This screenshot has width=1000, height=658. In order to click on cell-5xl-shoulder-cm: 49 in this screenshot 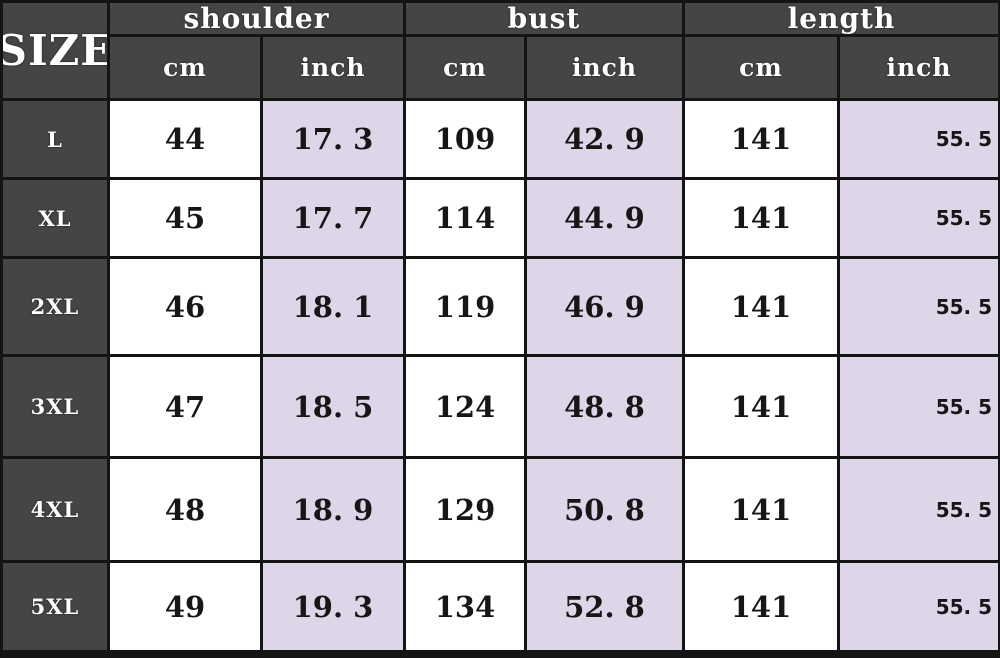, I will do `click(185, 606)`.